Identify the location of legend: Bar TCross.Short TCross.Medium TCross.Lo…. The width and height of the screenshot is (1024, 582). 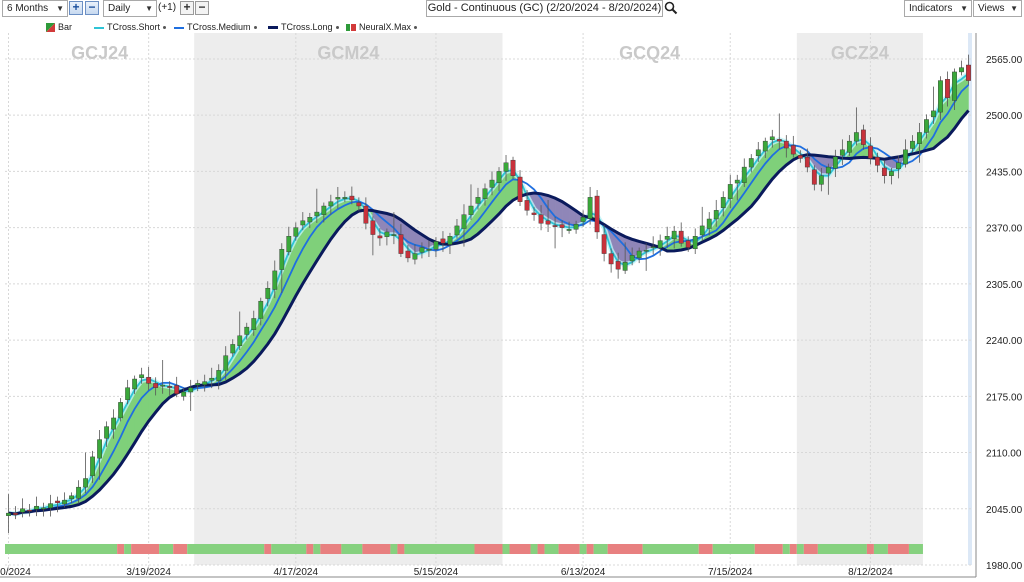
(512, 27).